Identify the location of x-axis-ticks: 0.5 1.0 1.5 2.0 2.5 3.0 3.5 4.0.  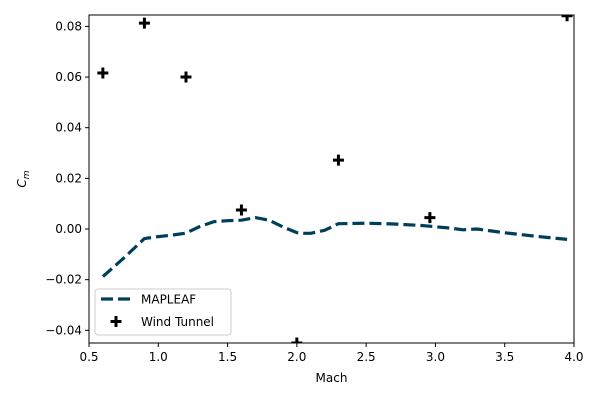
(331, 353).